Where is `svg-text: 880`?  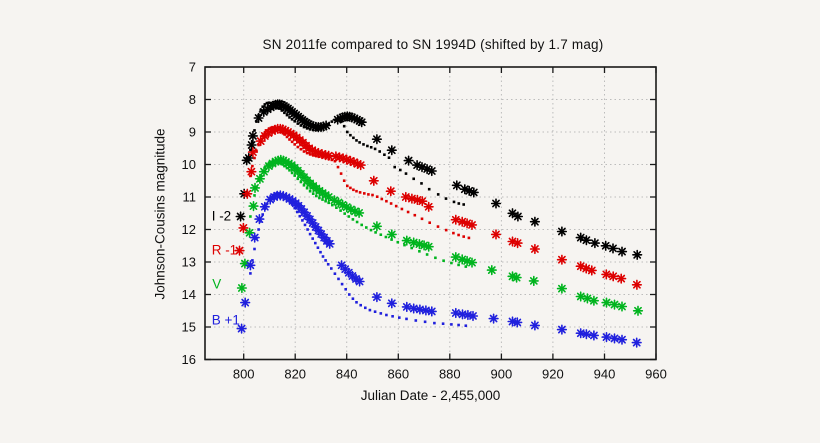 svg-text: 880 is located at coordinates (450, 374).